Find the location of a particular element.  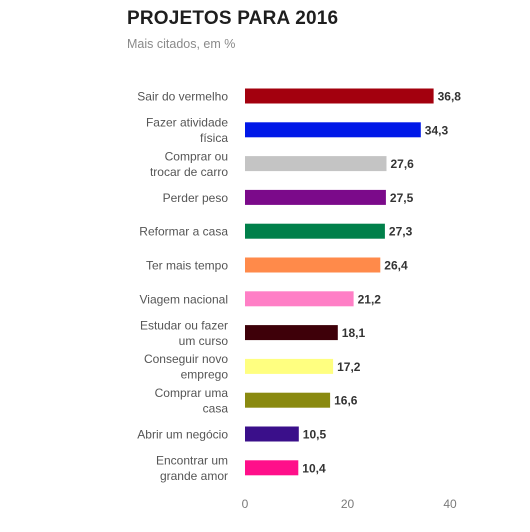

category-label: Sair do vermelho is located at coordinates (182, 97).